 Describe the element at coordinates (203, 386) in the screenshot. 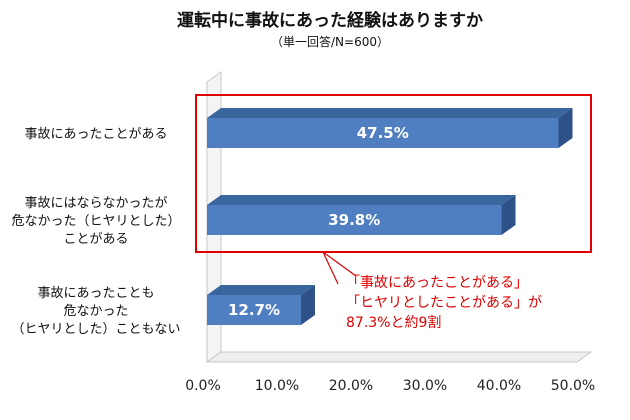

I see `x-tick-label: 0.0%` at that location.